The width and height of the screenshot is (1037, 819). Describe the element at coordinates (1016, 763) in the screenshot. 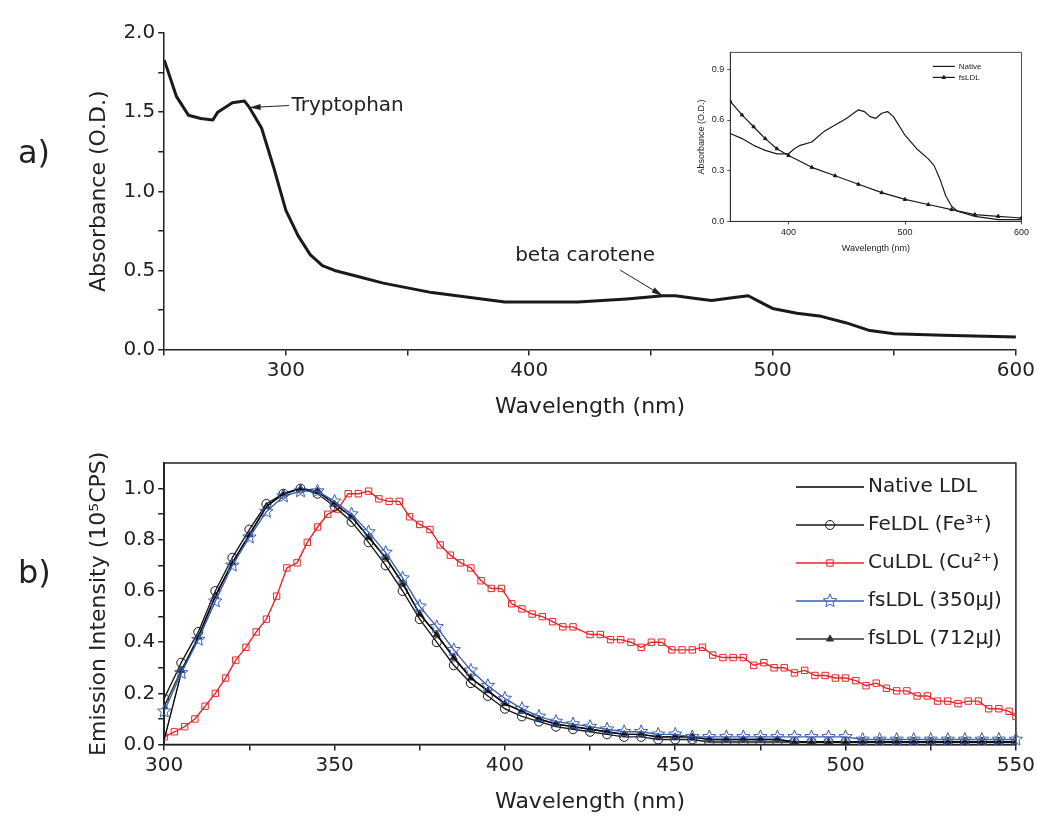

I see `x-tick-label: 550` at that location.